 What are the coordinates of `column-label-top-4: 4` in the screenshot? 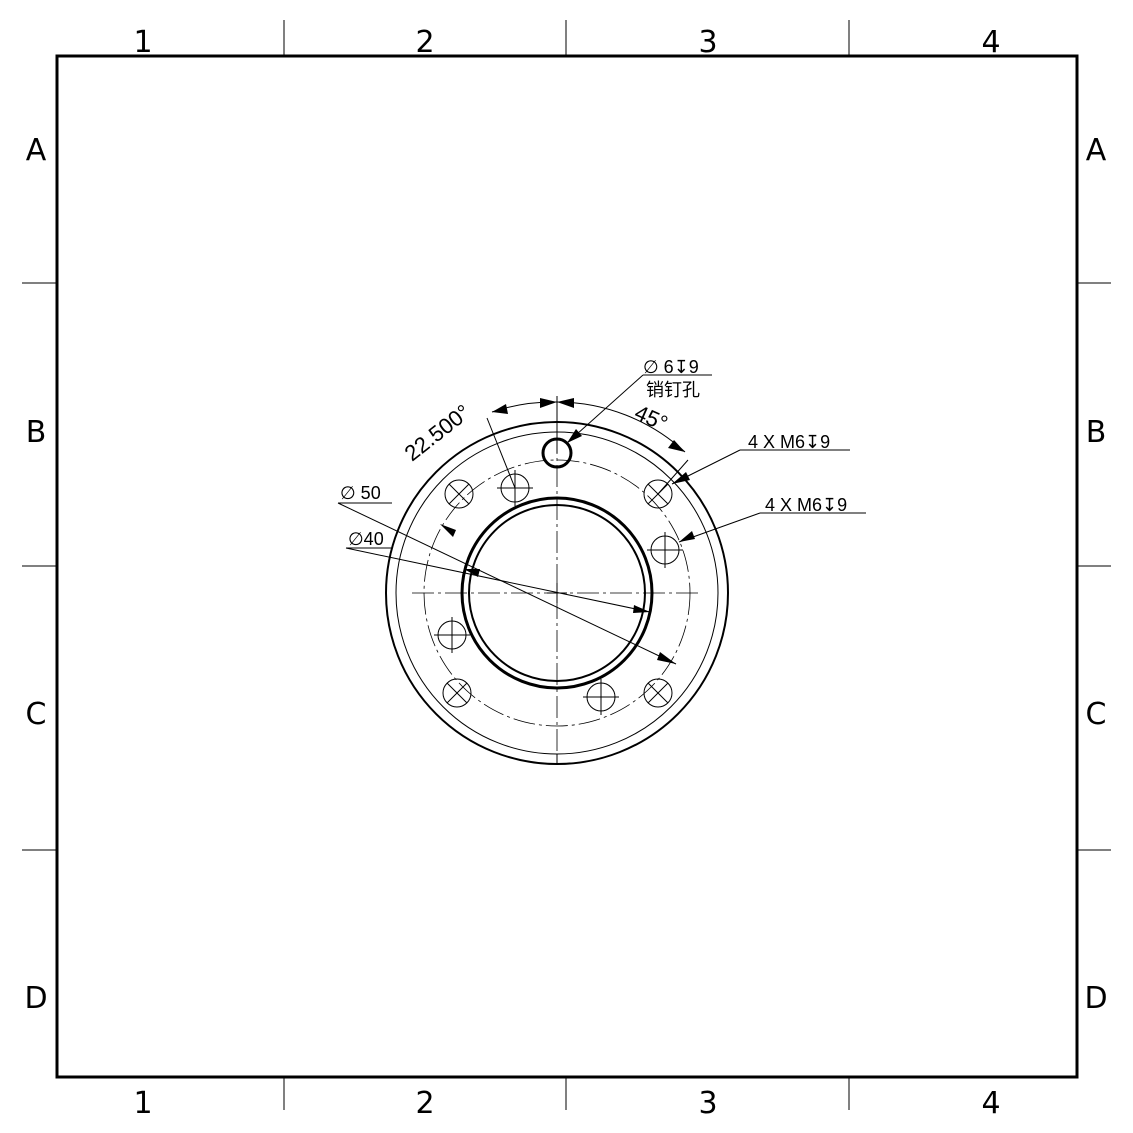 It's located at (990, 42).